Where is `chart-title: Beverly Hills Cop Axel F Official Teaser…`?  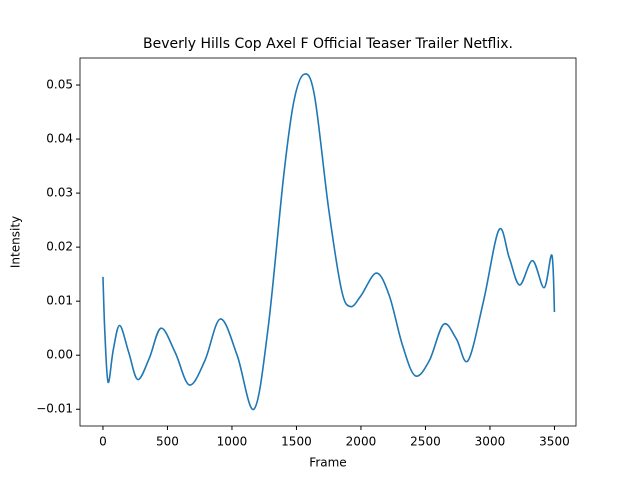
chart-title: Beverly Hills Cop Axel F Official Teaser… is located at coordinates (328, 44).